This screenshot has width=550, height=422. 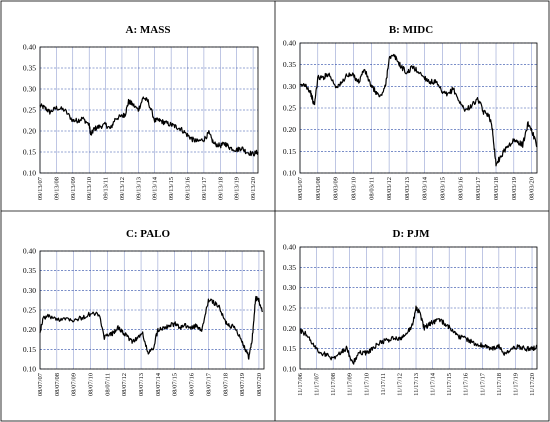 What do you see at coordinates (175, 384) in the screenshot?
I see `x-tick-label: 08/07/15` at bounding box center [175, 384].